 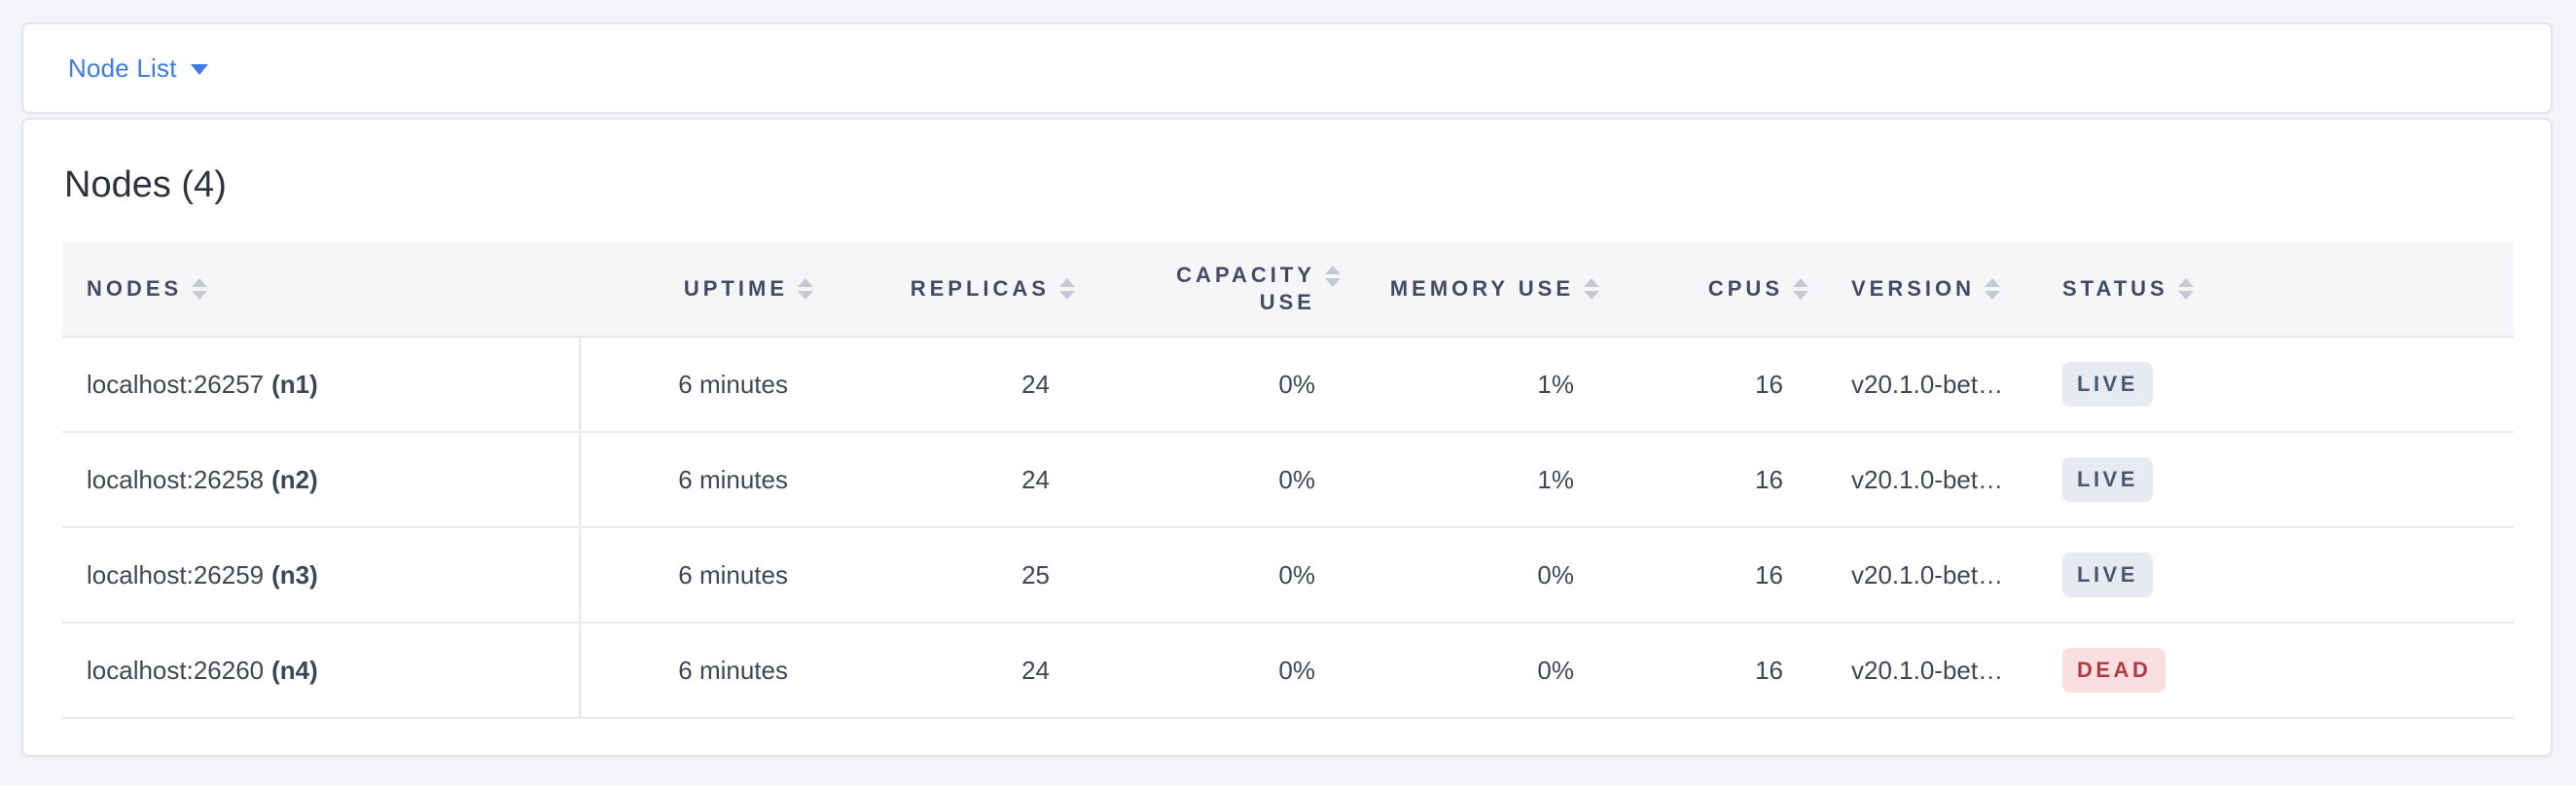 I want to click on column-header-status: STATUS, so click(x=2280, y=289).